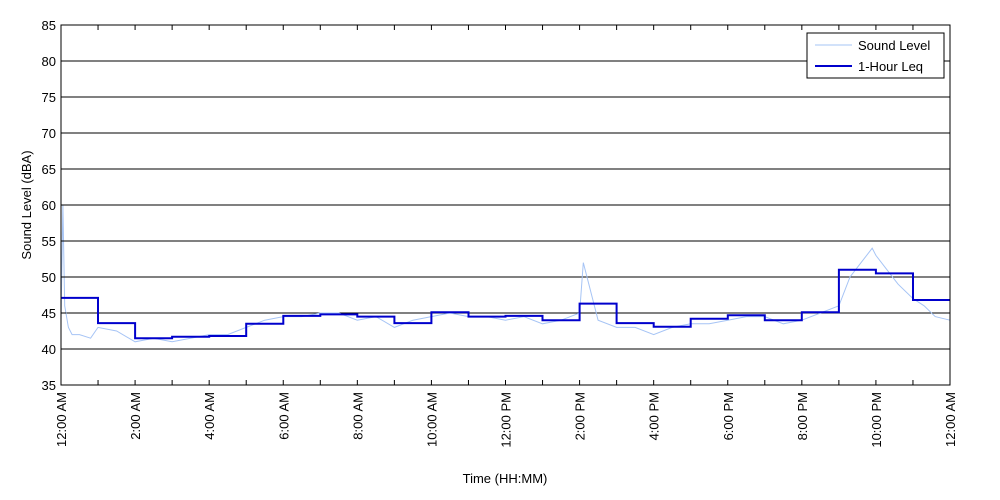 Image resolution: width=1000 pixels, height=500 pixels. Describe the element at coordinates (283, 416) in the screenshot. I see `x-tick-label: 6:00 AM` at that location.